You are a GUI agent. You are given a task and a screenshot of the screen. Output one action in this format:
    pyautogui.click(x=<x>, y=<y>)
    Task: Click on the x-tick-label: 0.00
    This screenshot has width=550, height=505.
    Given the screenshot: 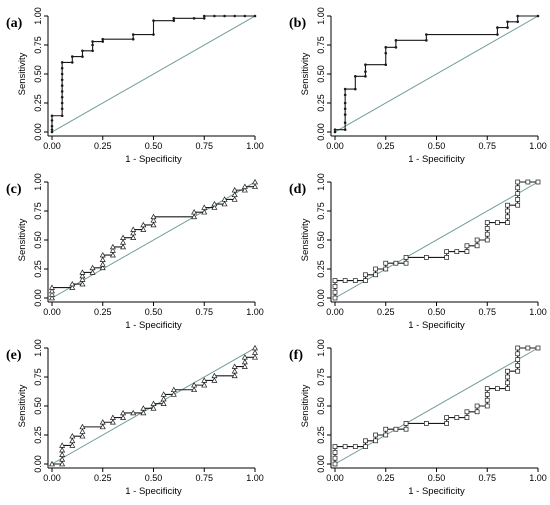 What is the action you would take?
    pyautogui.click(x=52, y=478)
    